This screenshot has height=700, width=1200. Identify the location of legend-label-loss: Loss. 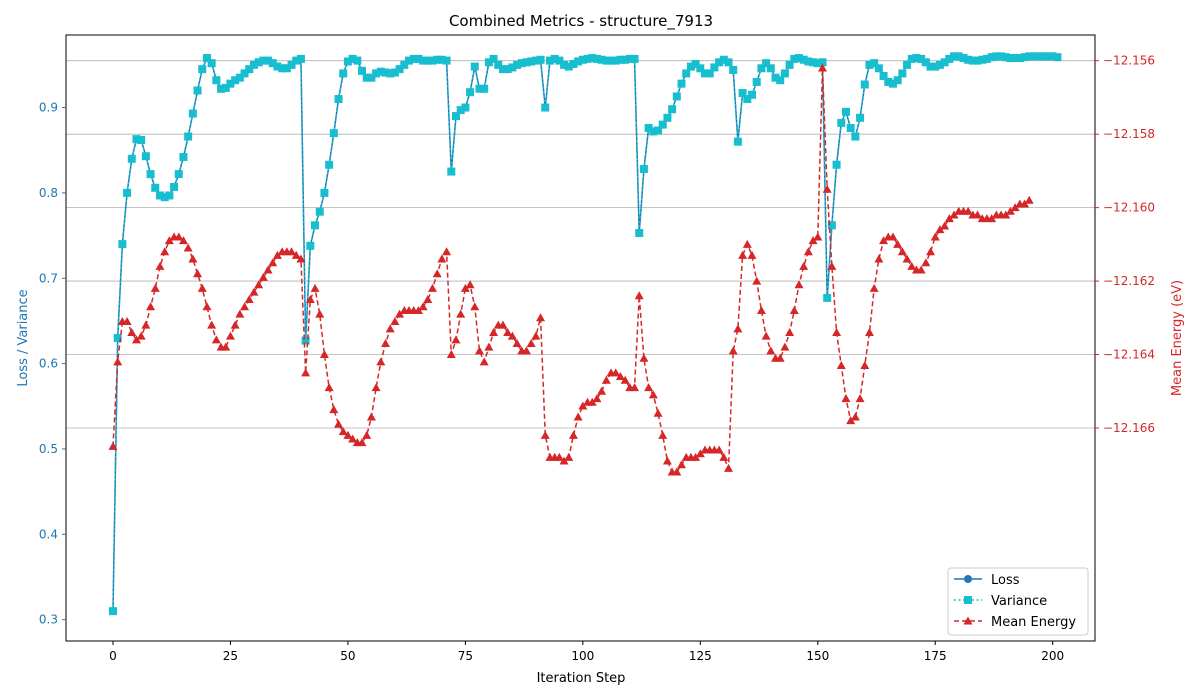
(1005, 580).